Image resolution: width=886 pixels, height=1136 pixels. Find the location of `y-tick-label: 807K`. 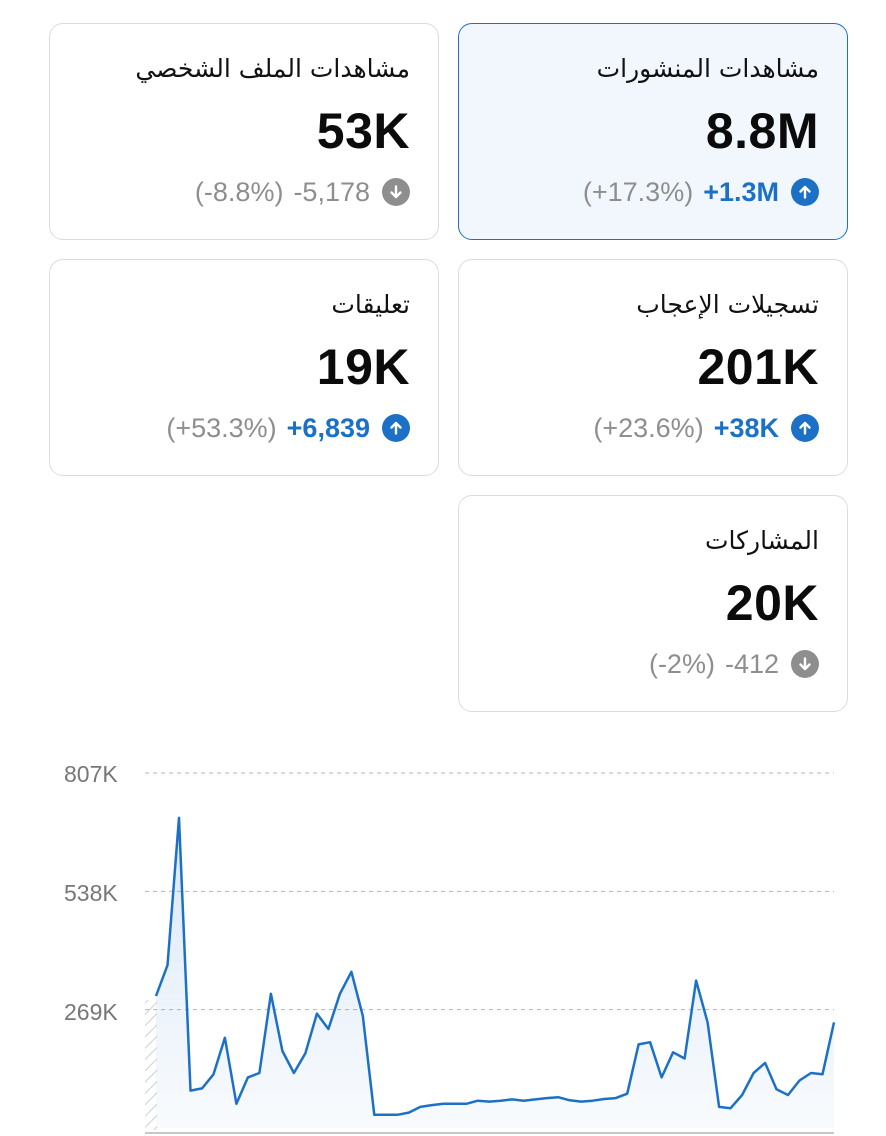

y-tick-label: 807K is located at coordinates (91, 774).